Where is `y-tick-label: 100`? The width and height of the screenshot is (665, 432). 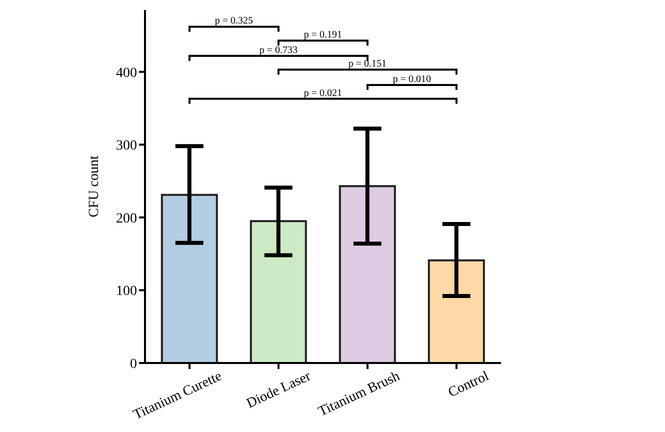
y-tick-label: 100 is located at coordinates (126, 292).